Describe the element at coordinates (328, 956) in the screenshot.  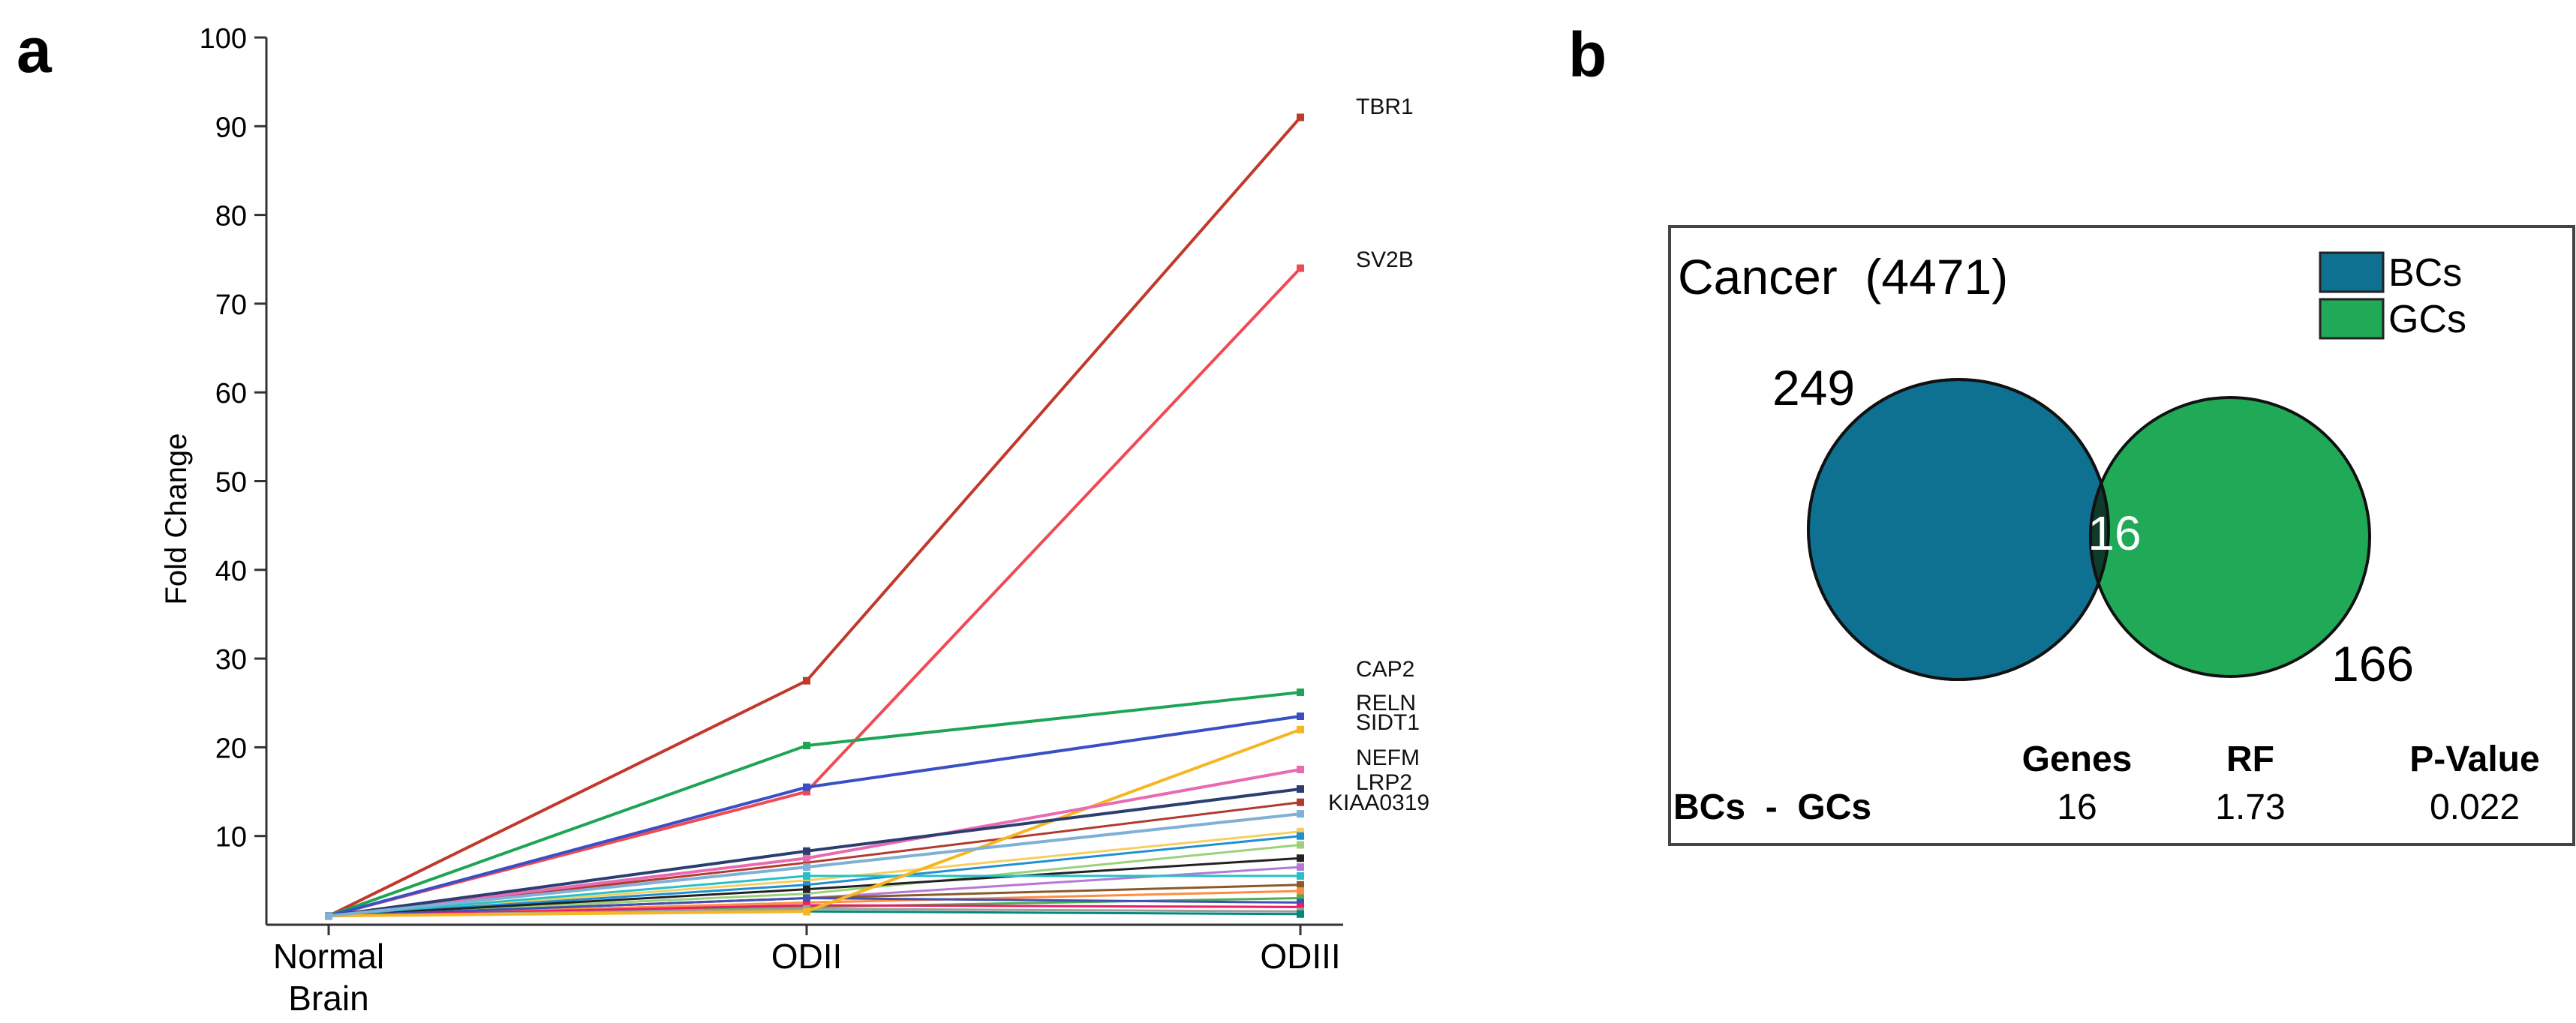
I see `x-tick-label: Normal` at that location.